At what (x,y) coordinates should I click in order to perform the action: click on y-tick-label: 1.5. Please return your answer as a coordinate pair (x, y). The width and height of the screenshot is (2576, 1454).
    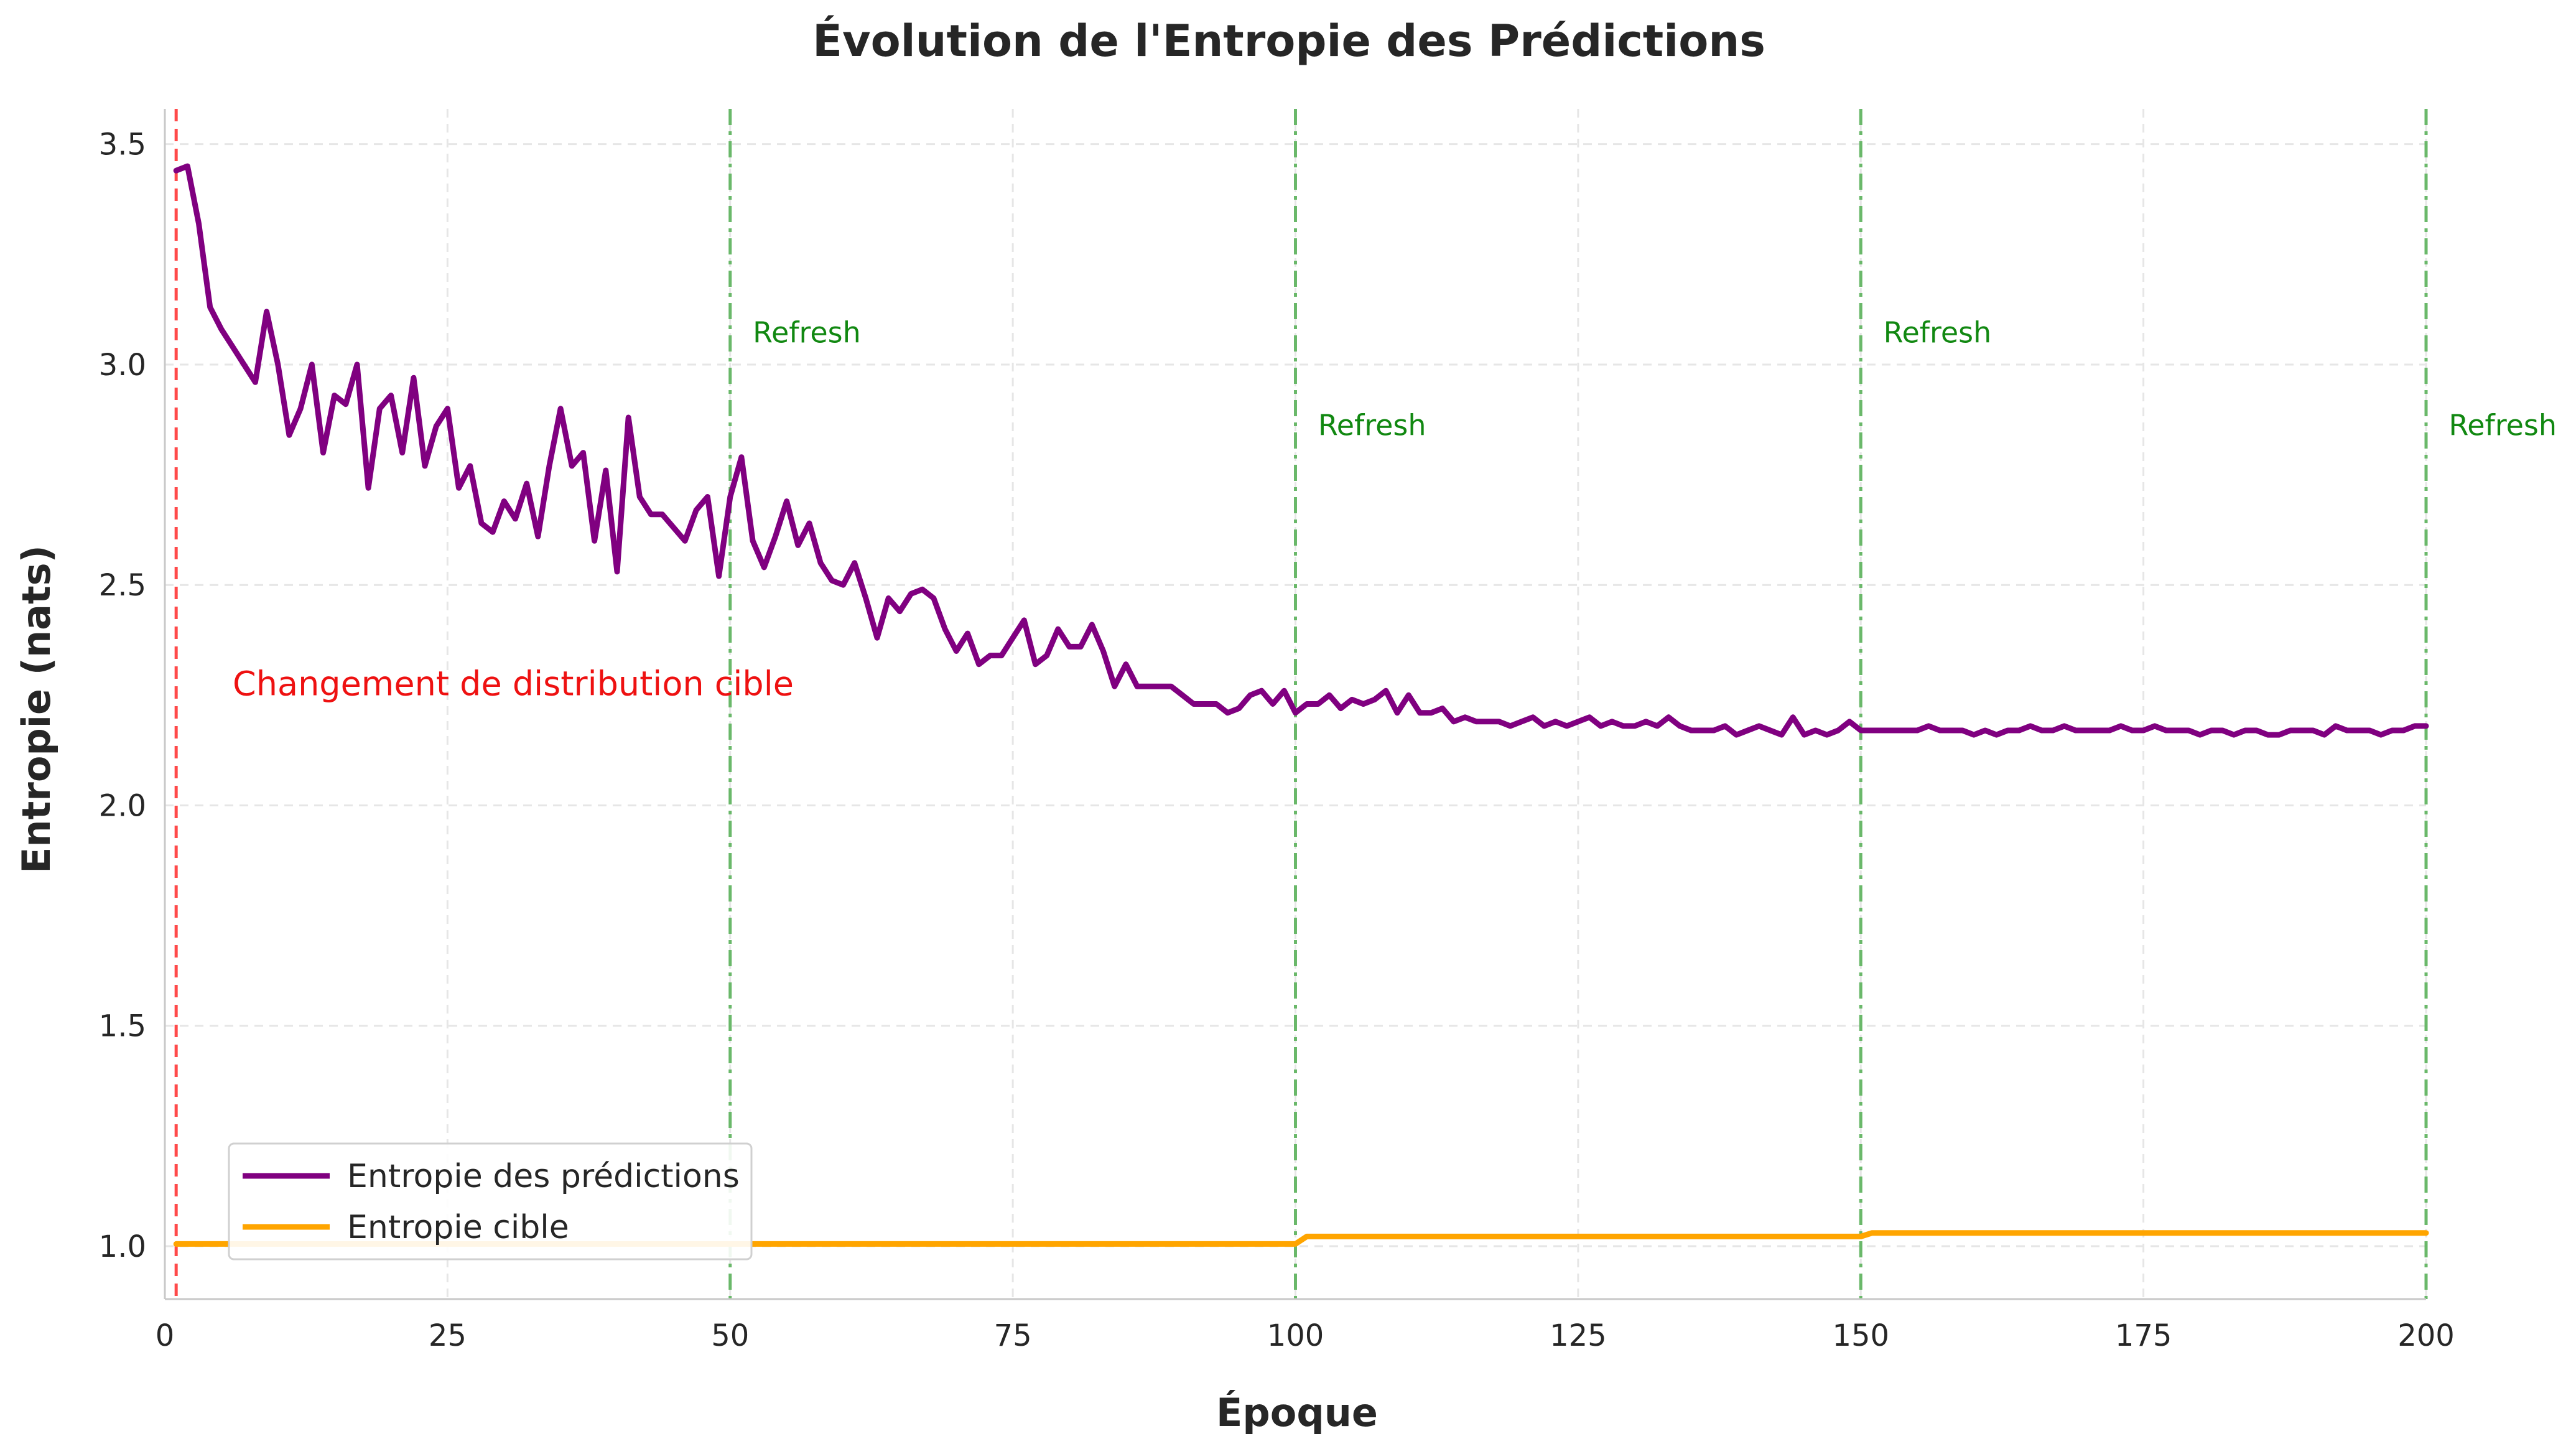
    Looking at the image, I should click on (122, 1026).